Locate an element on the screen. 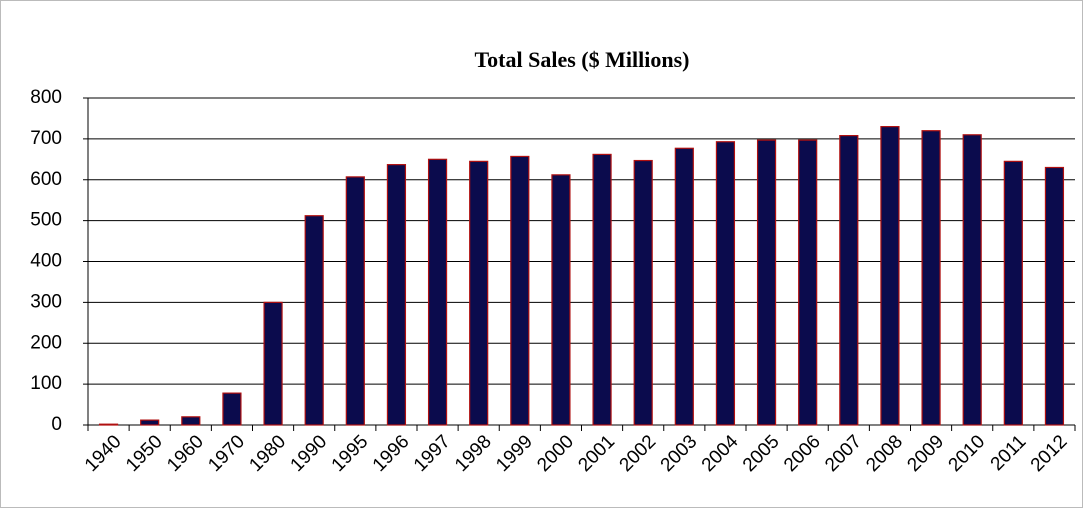  y-tick-label: 800 is located at coordinates (46, 97).